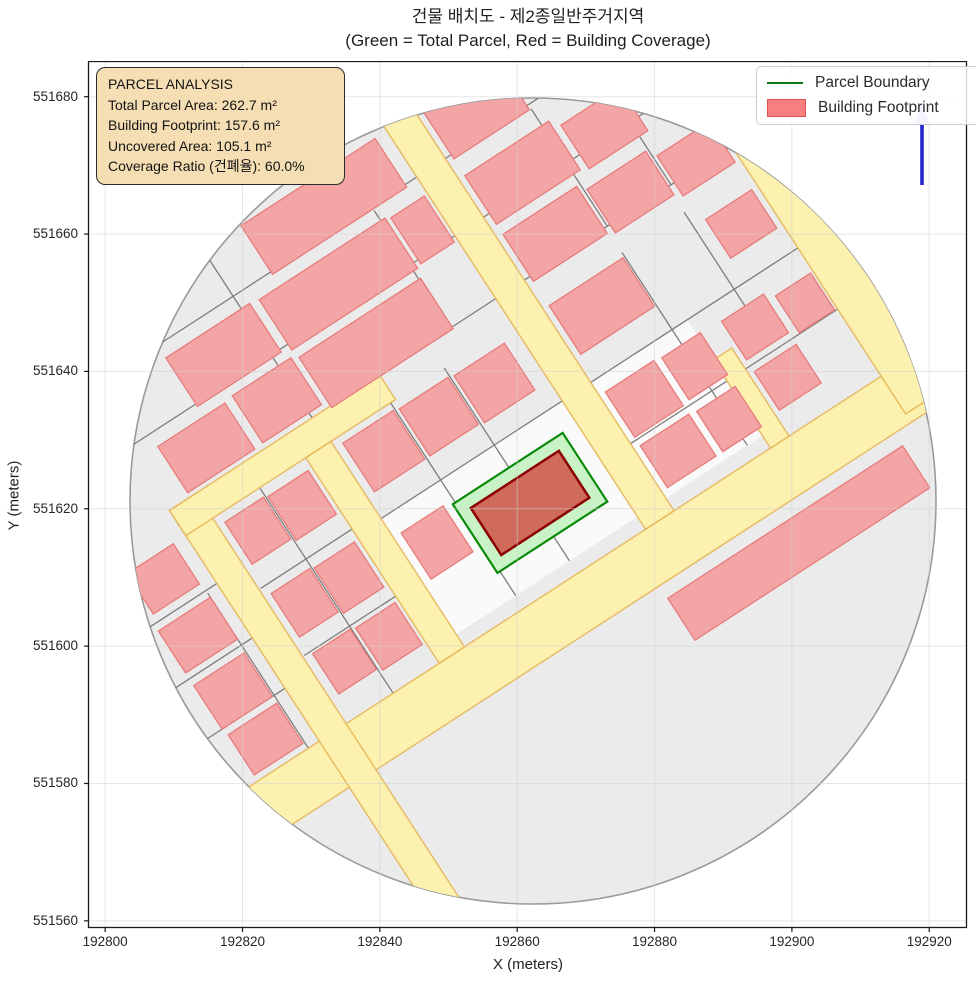 Image resolution: width=976 pixels, height=990 pixels. I want to click on legend-label-building-footprint: Building Footprint, so click(878, 107).